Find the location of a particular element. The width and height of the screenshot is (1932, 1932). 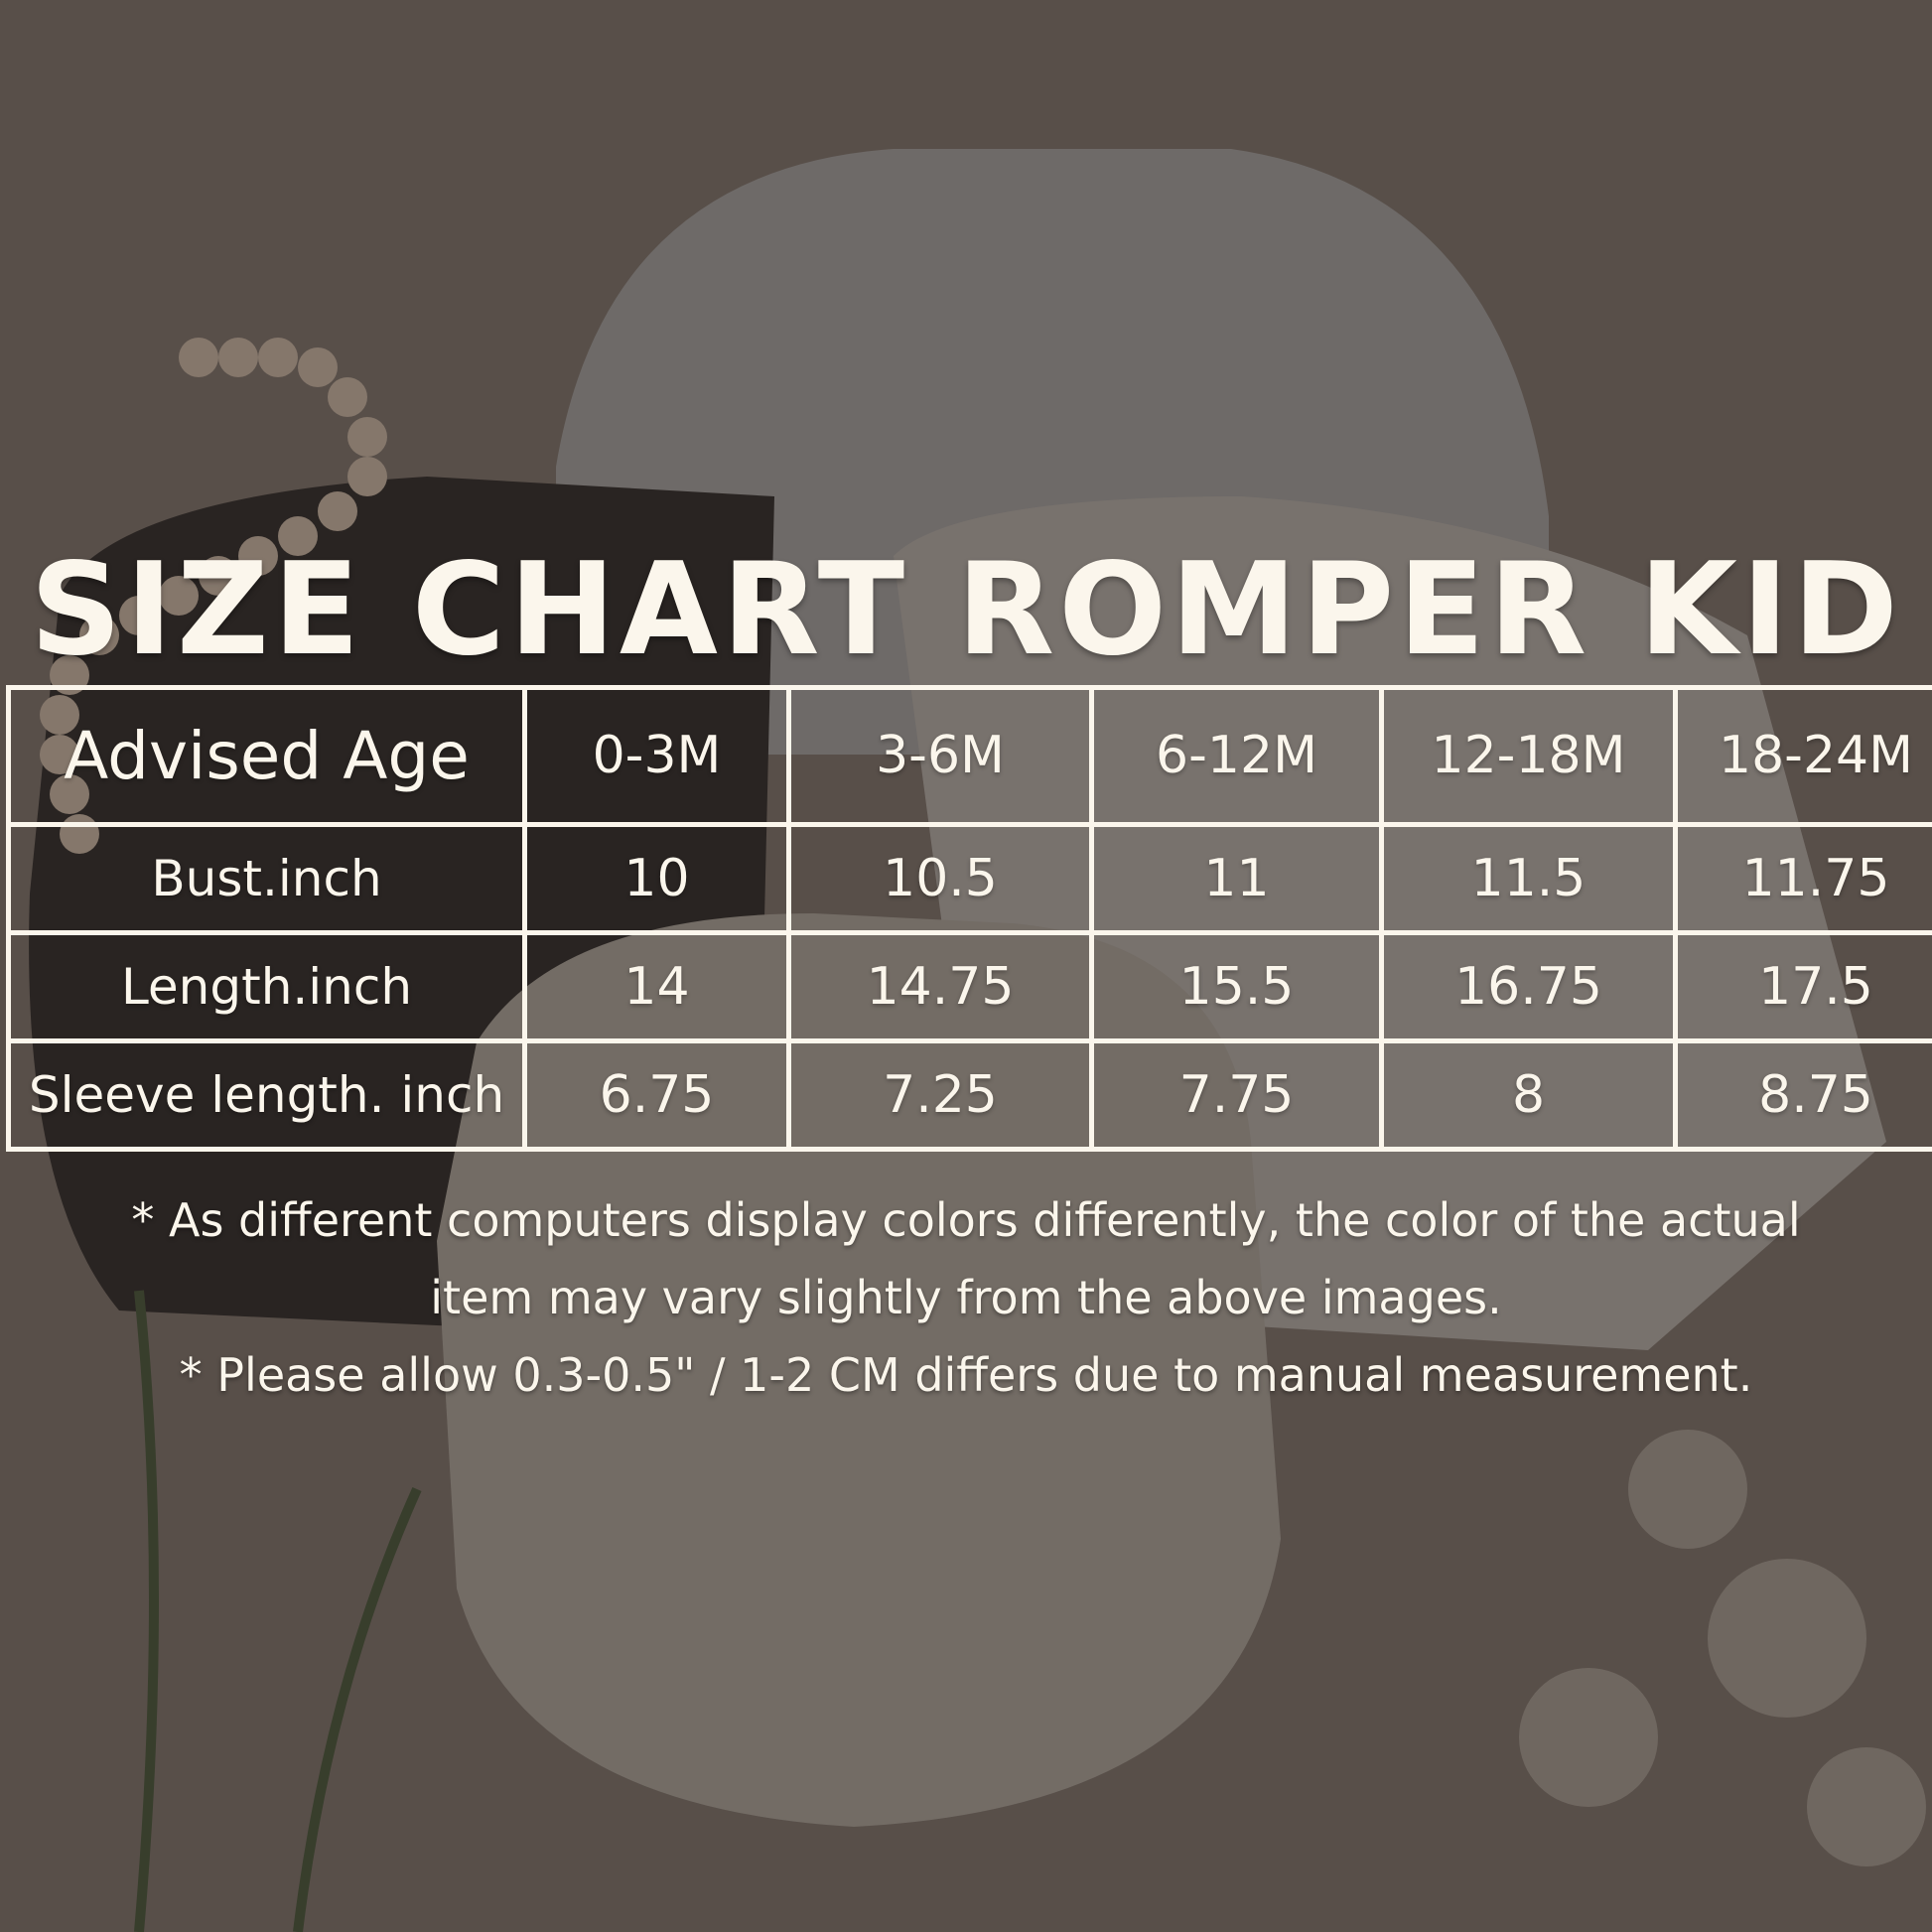

cell: 11.75 is located at coordinates (1802, 878).